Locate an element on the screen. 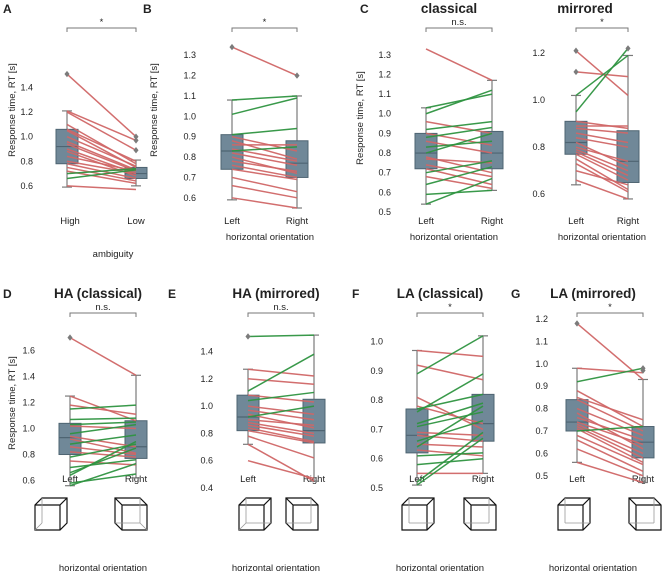 This screenshot has width=669, height=572. panel-c2: 0.6 0.8 1.0 1.2 Left Right * is located at coordinates (586, 122).